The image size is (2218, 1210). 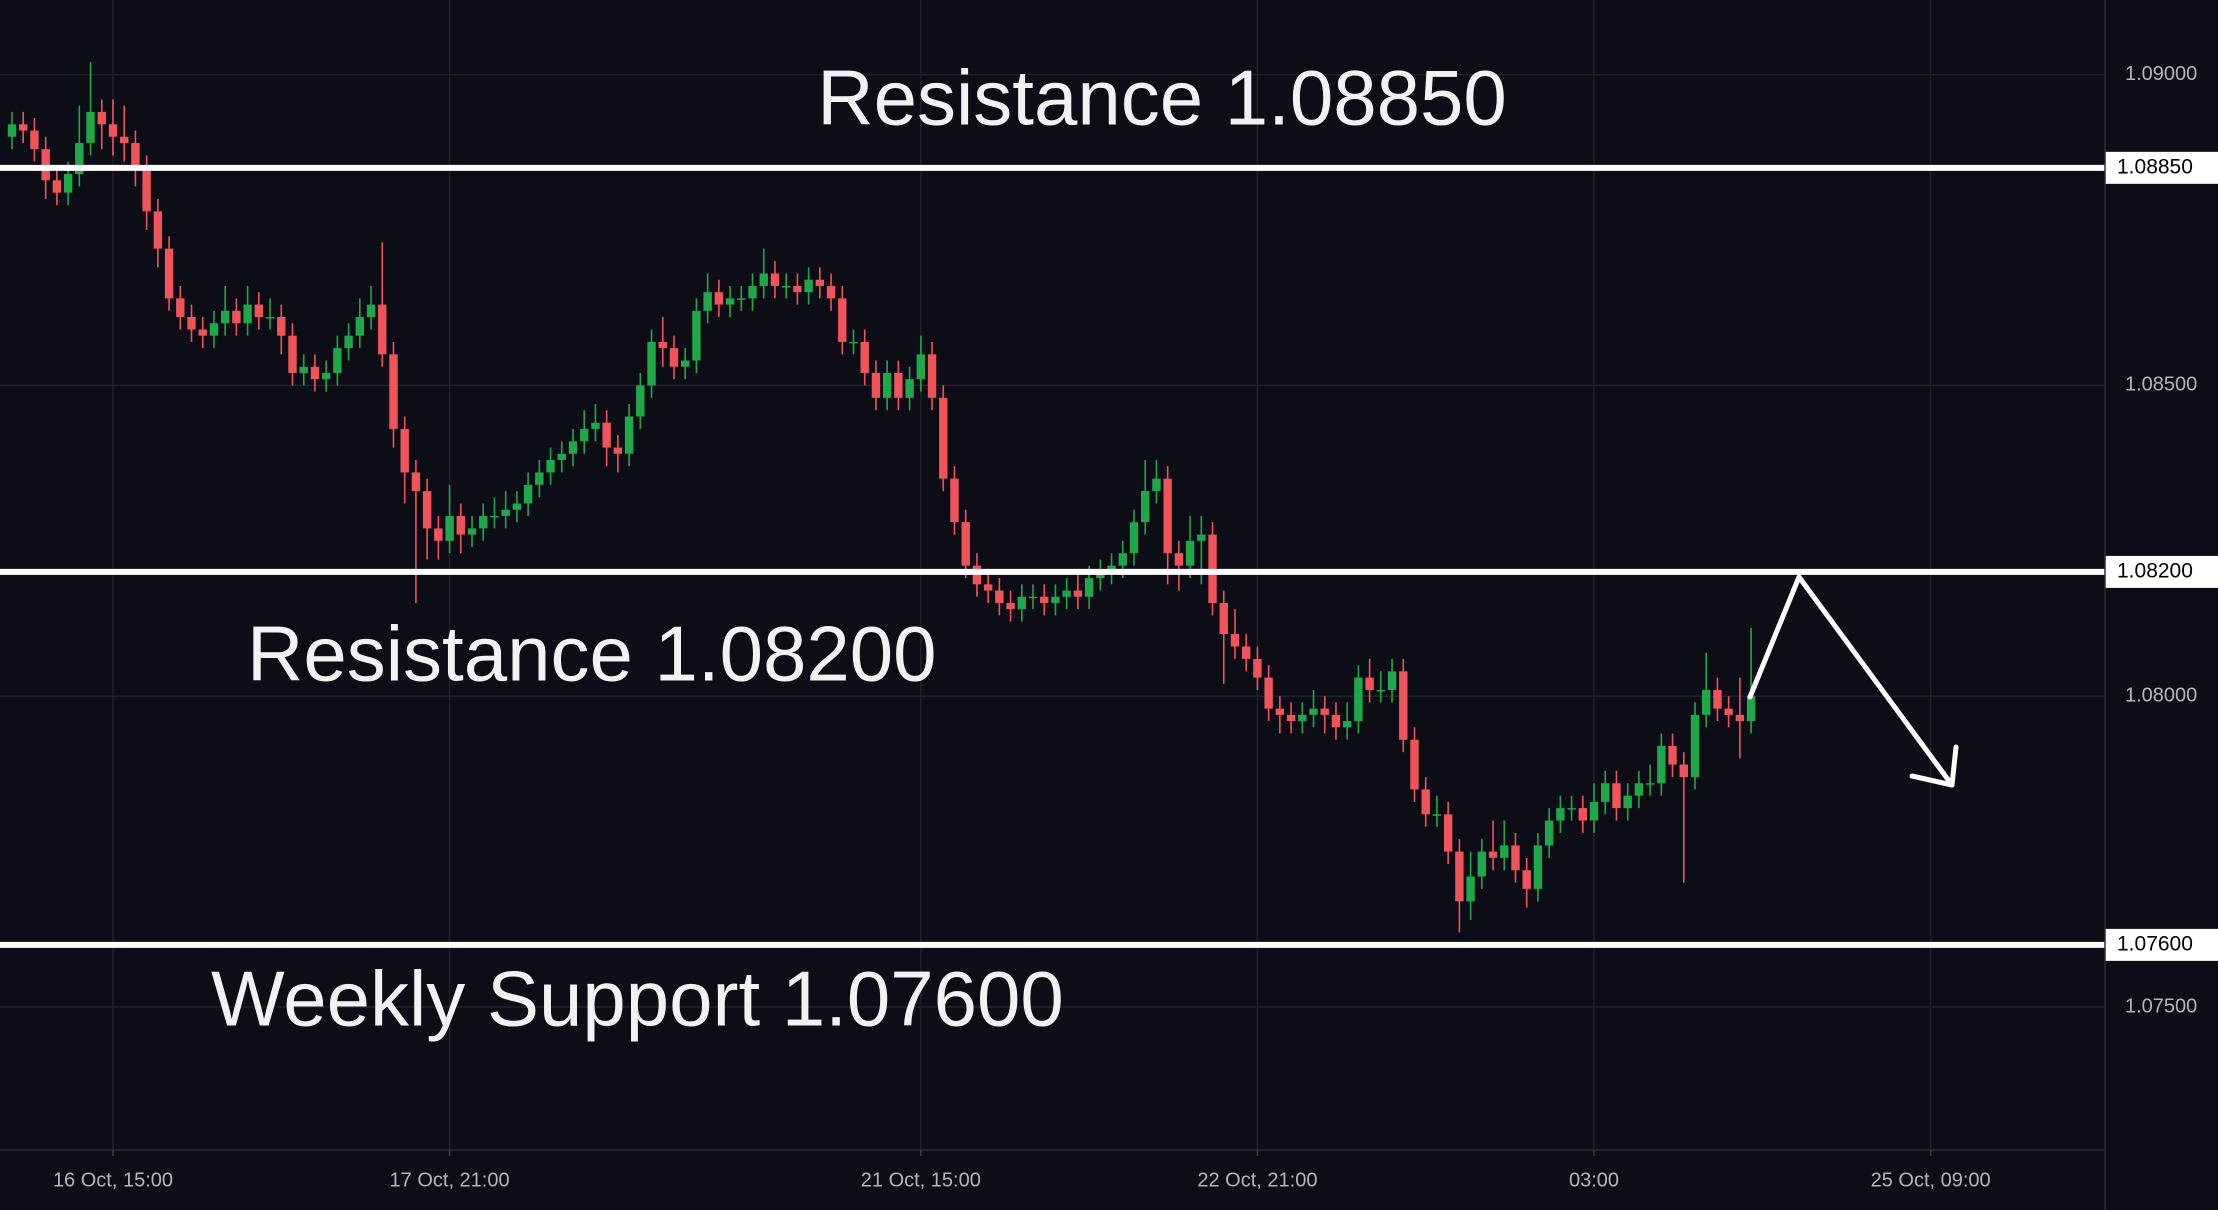 I want to click on x-tick-label: 17 Oct, 21:00, so click(x=450, y=1180).